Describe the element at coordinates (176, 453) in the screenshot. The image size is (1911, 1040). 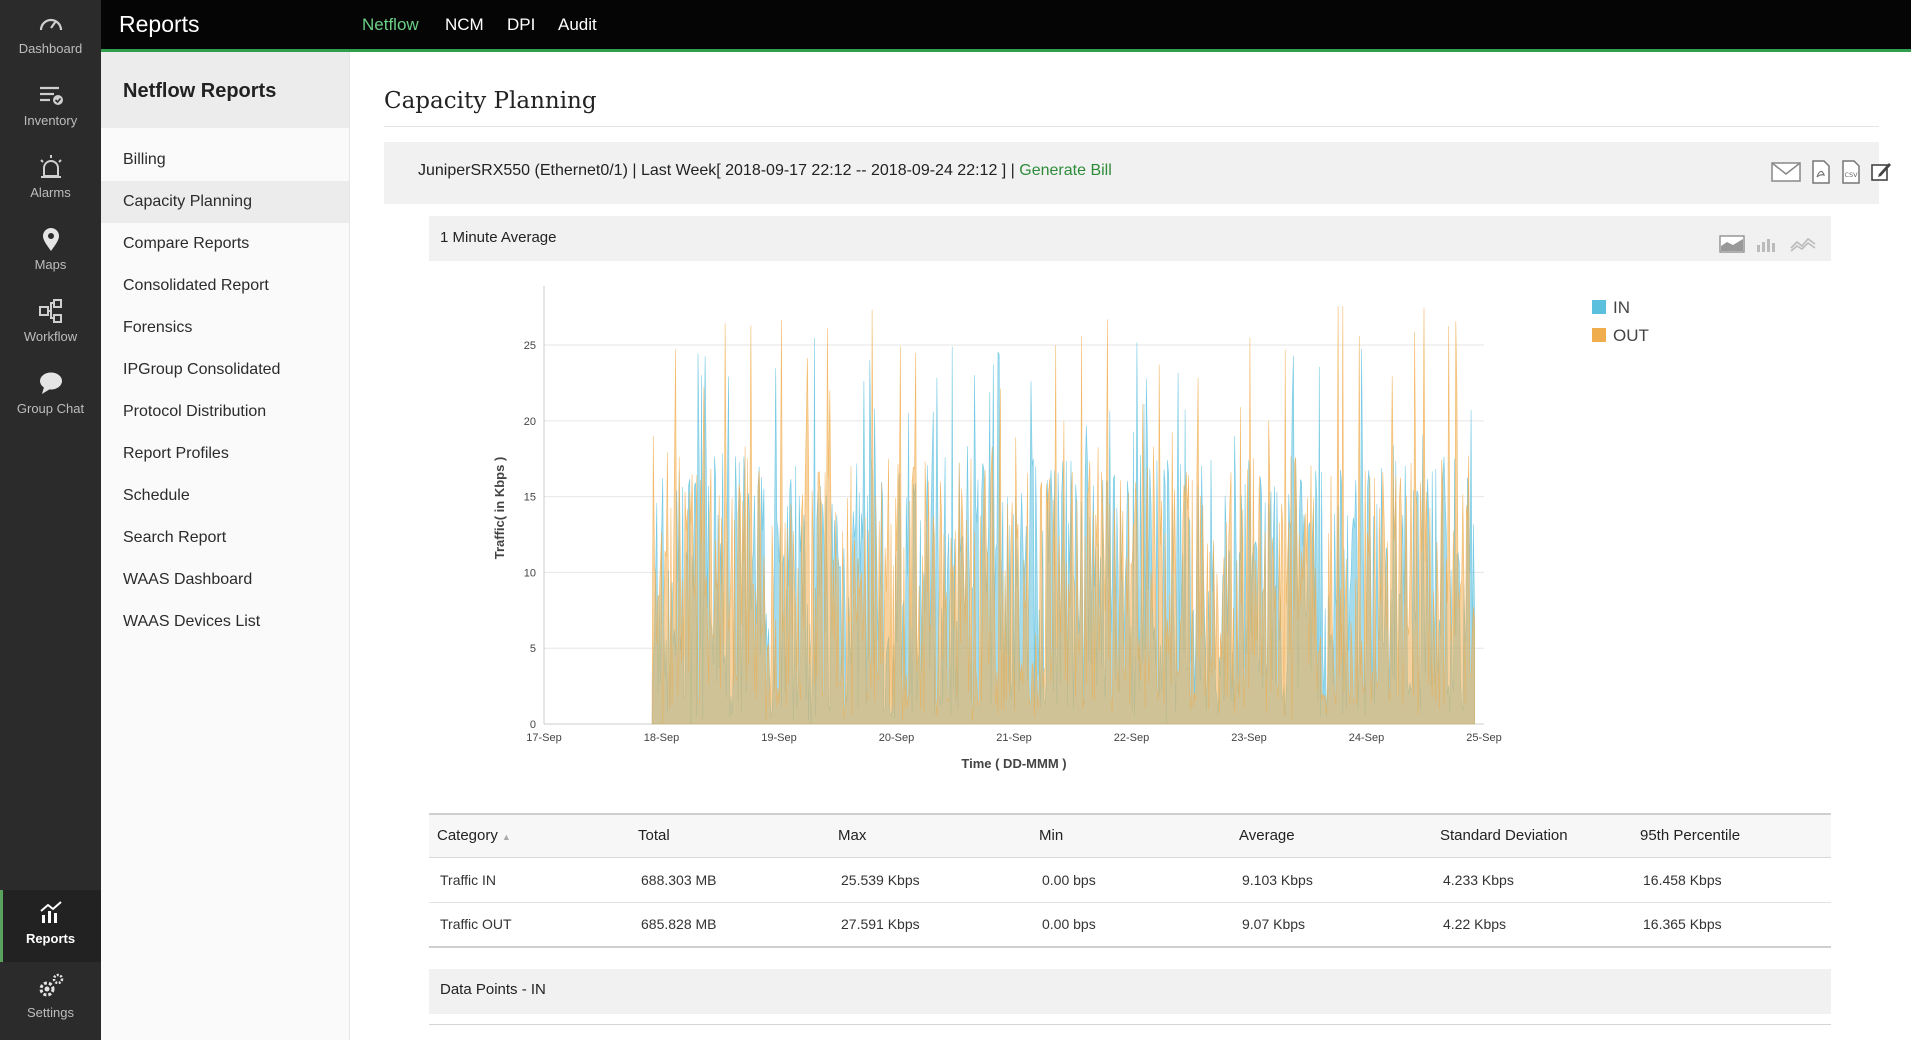
I see `sidebar-item-report-profiles: Report Profiles` at that location.